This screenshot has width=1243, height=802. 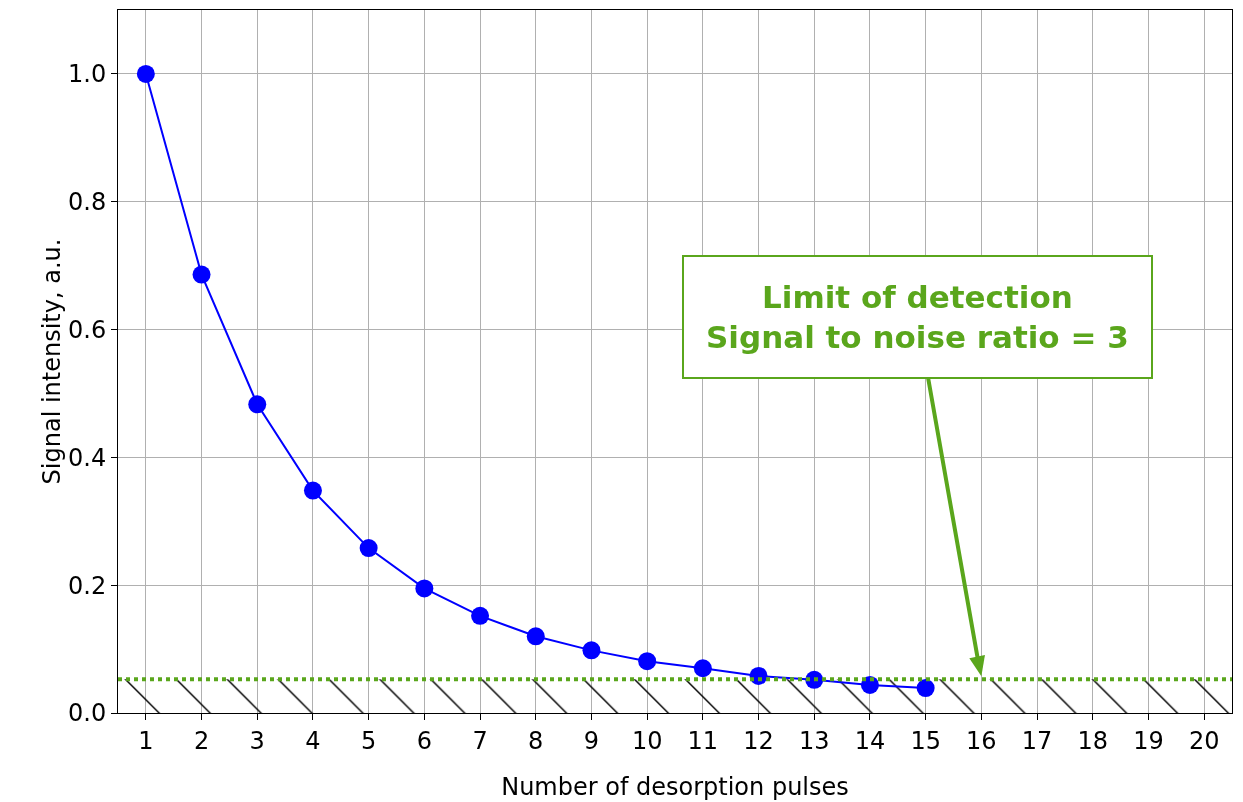 What do you see at coordinates (675, 787) in the screenshot?
I see `x-axis-title: Number of desorption pulses` at bounding box center [675, 787].